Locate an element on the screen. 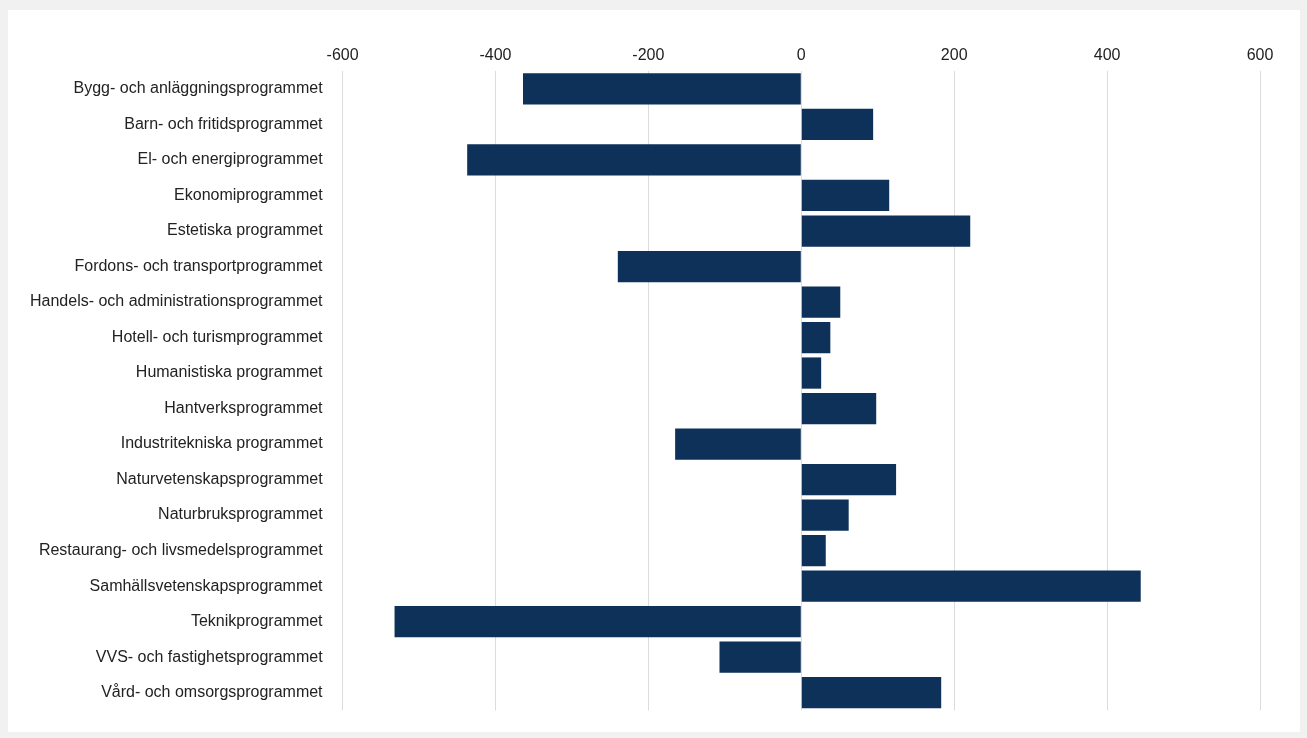 The height and width of the screenshot is (738, 1307). y-tick-label: Hotell- och turismprogrammet is located at coordinates (217, 336).